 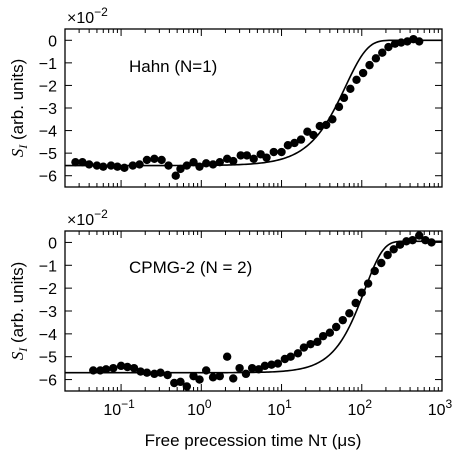 What do you see at coordinates (19, 108) in the screenshot?
I see `y-axis-label: SI (arb. units)` at bounding box center [19, 108].